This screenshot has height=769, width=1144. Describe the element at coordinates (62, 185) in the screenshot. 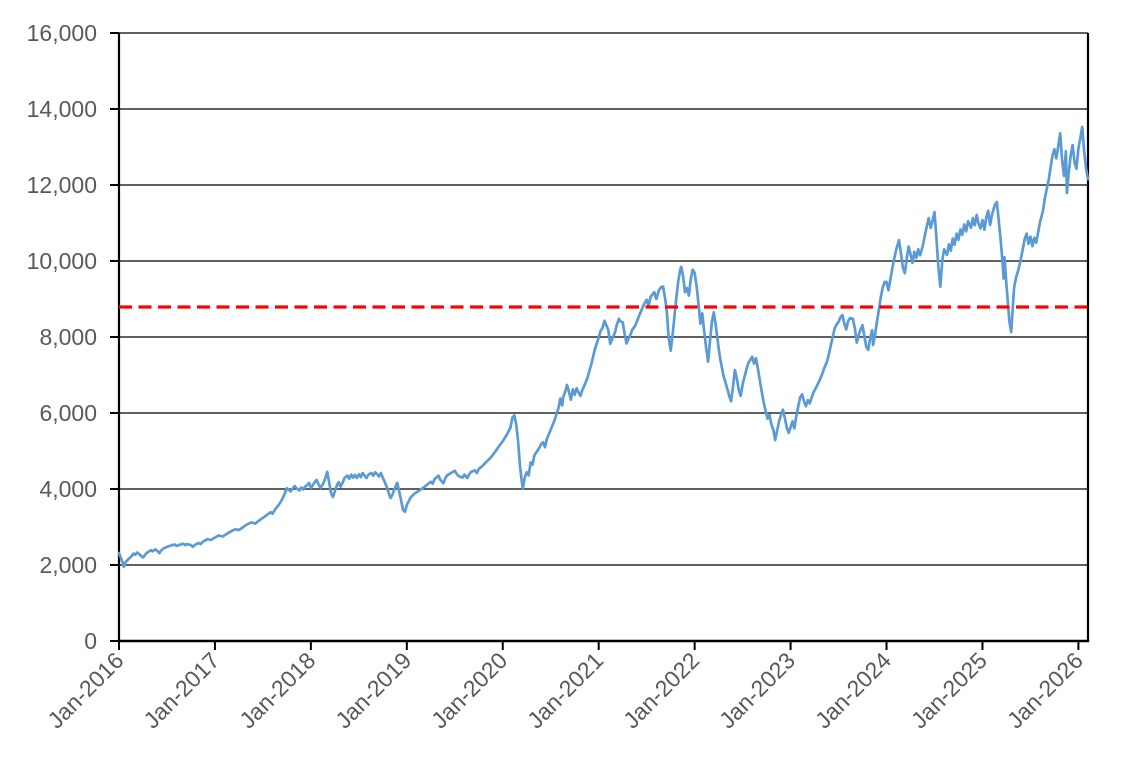

I see `y-tick-label: 12,000` at that location.